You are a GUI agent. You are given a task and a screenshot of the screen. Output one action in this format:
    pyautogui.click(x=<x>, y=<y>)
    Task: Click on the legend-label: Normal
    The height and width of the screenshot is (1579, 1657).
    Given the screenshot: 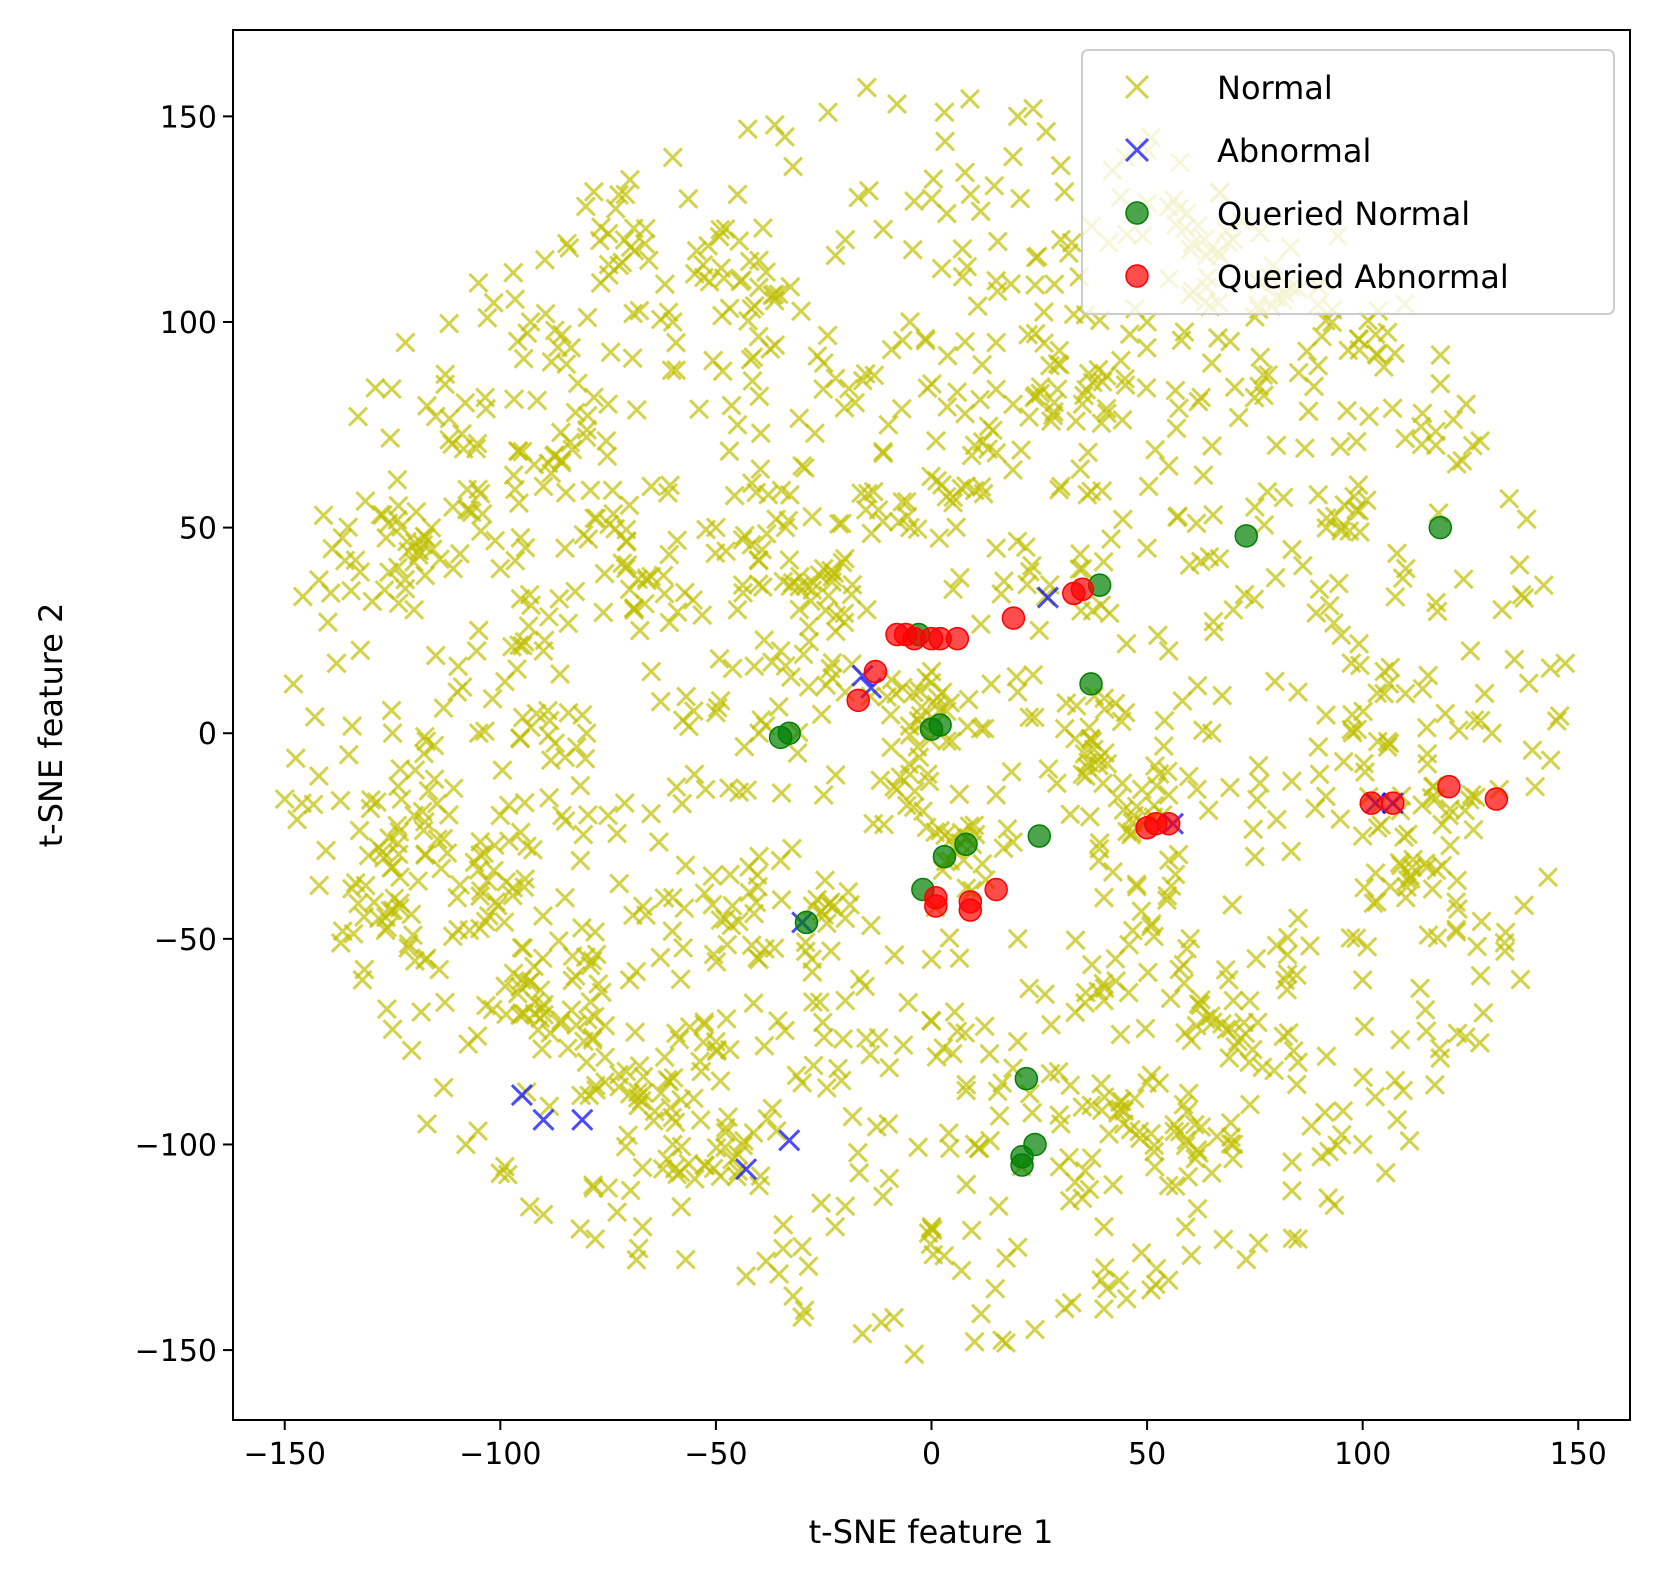 What is the action you would take?
    pyautogui.click(x=1275, y=88)
    